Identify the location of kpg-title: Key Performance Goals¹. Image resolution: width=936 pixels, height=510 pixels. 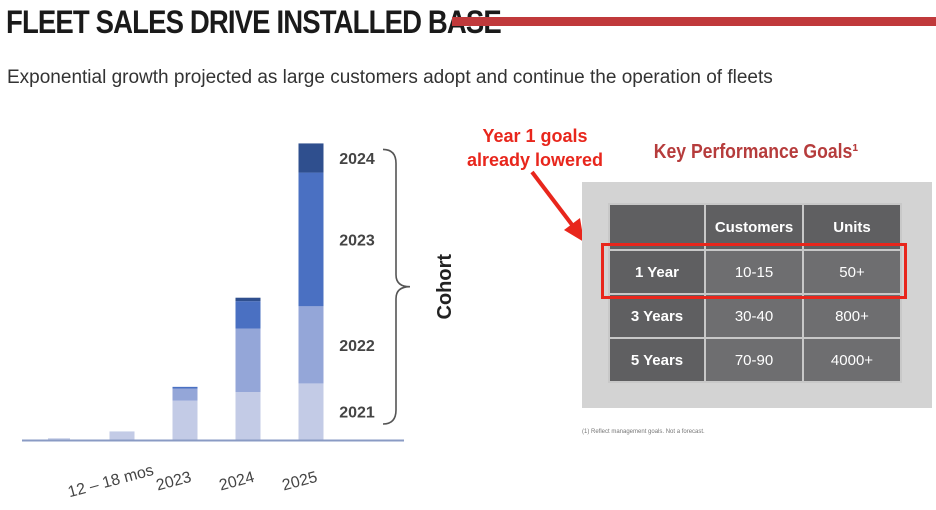
(756, 152).